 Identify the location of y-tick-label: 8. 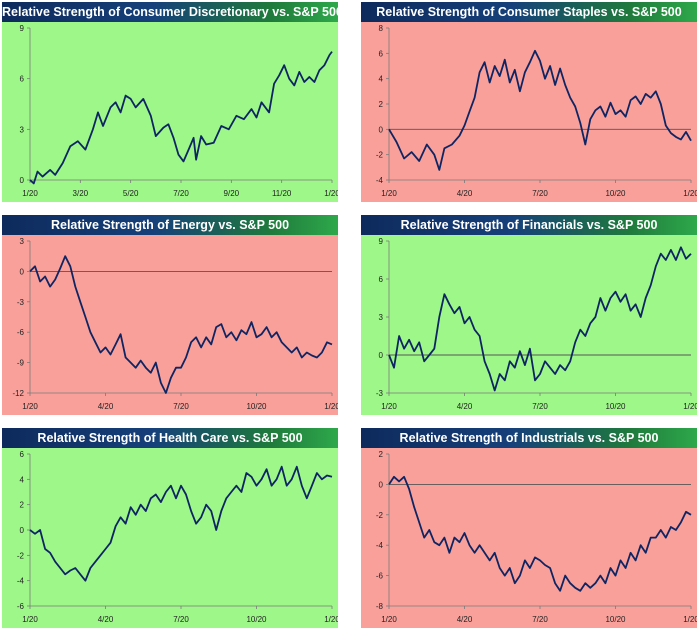
(381, 28).